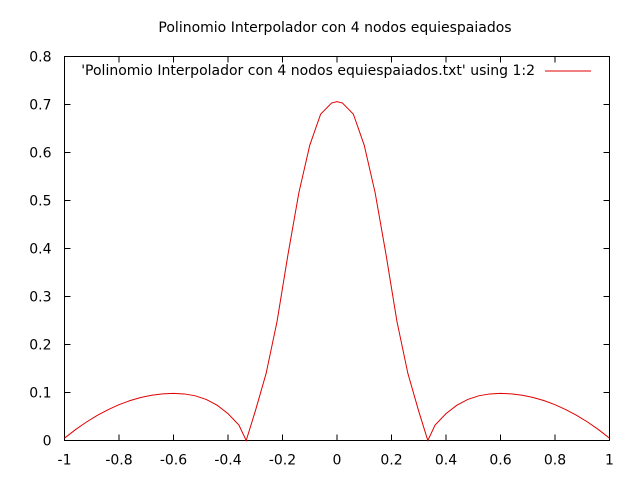 This screenshot has height=480, width=640. What do you see at coordinates (609, 461) in the screenshot?
I see `x-tick-label: 1` at bounding box center [609, 461].